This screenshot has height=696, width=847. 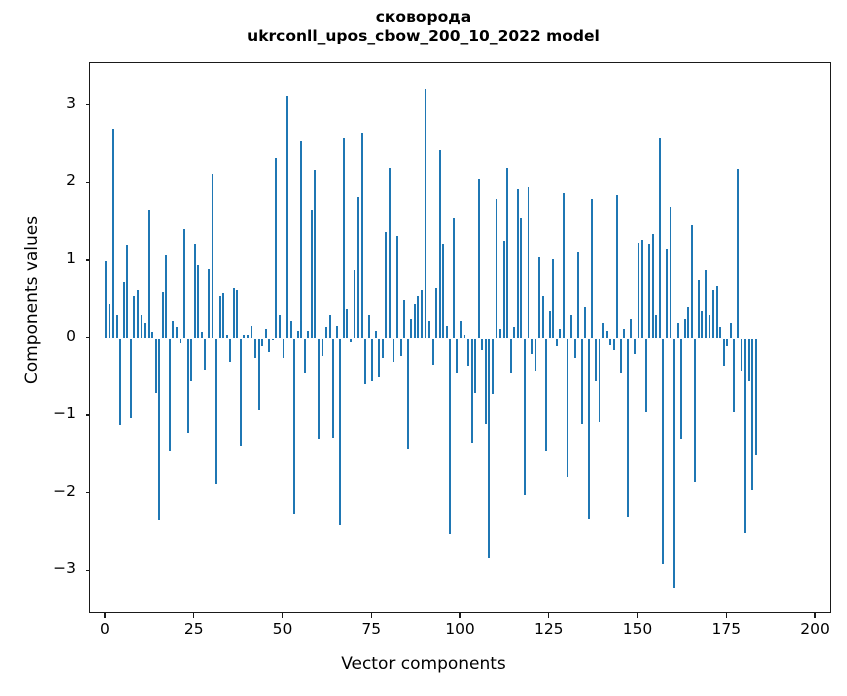 What do you see at coordinates (32, 300) in the screenshot?
I see `y-axis-label: Components values` at bounding box center [32, 300].